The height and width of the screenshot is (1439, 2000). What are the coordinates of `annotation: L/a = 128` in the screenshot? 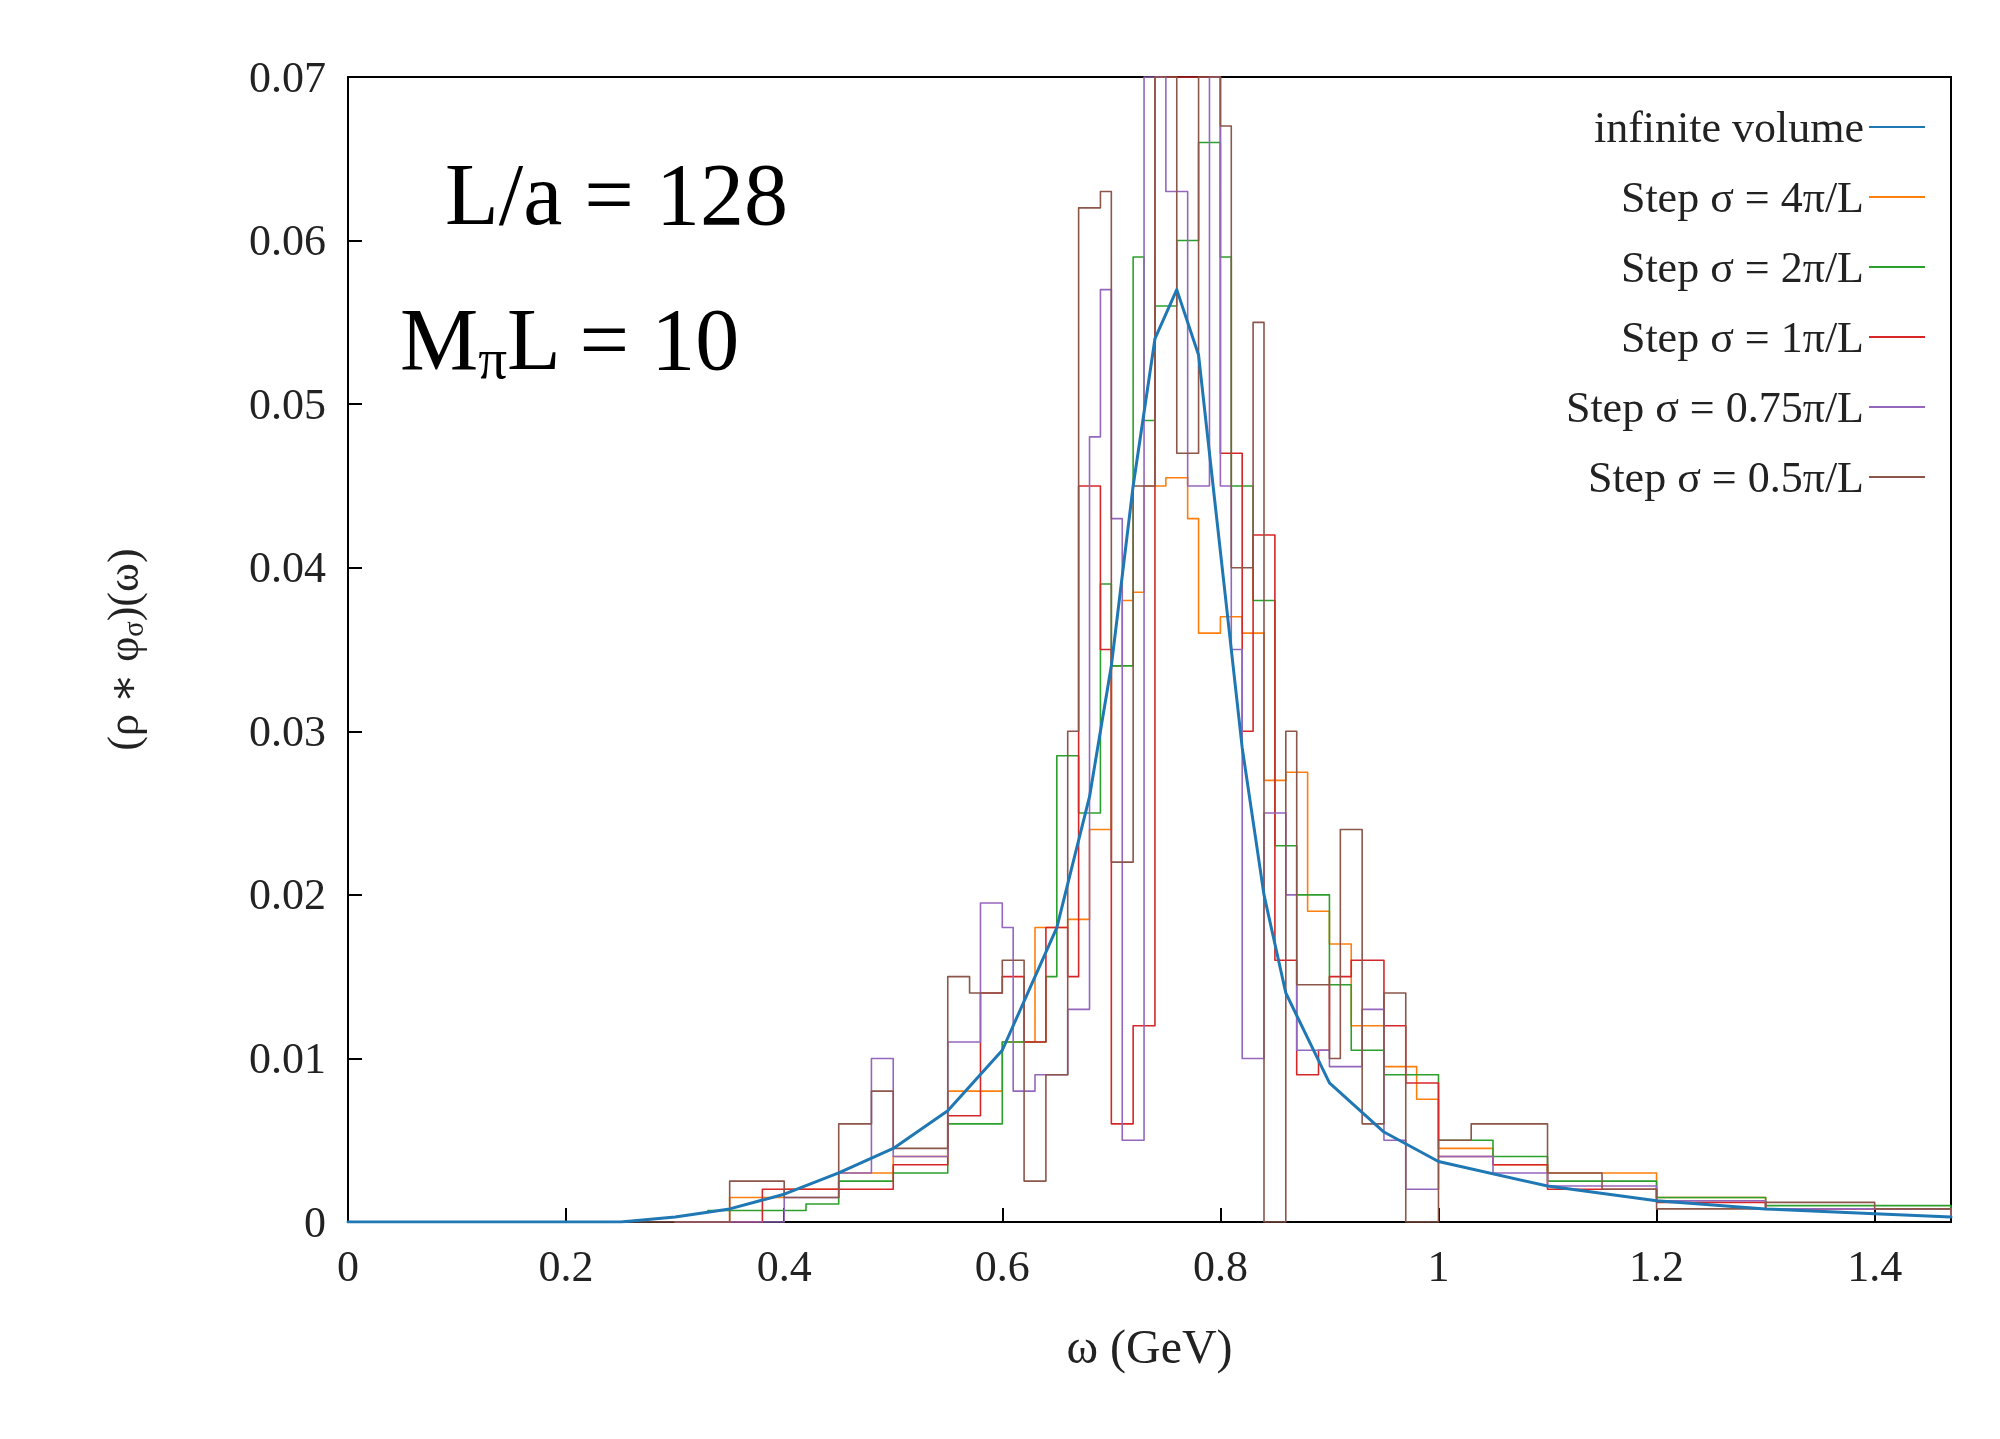 It's located at (616, 194).